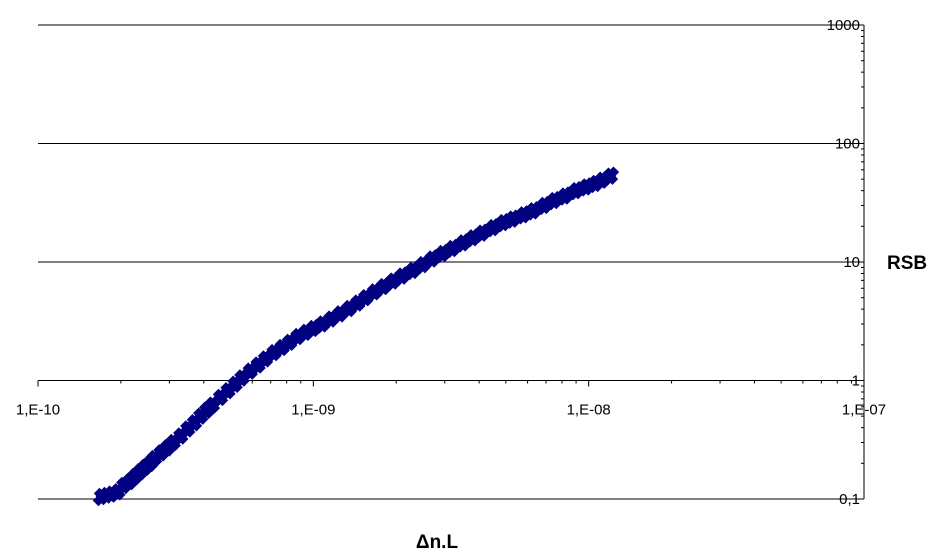 The height and width of the screenshot is (557, 948). Describe the element at coordinates (847, 144) in the screenshot. I see `y-tick-label: 100` at that location.